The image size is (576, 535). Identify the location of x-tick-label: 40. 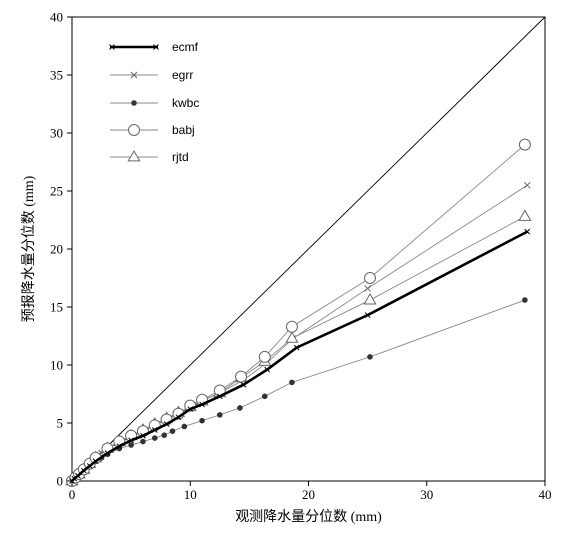
(545, 494).